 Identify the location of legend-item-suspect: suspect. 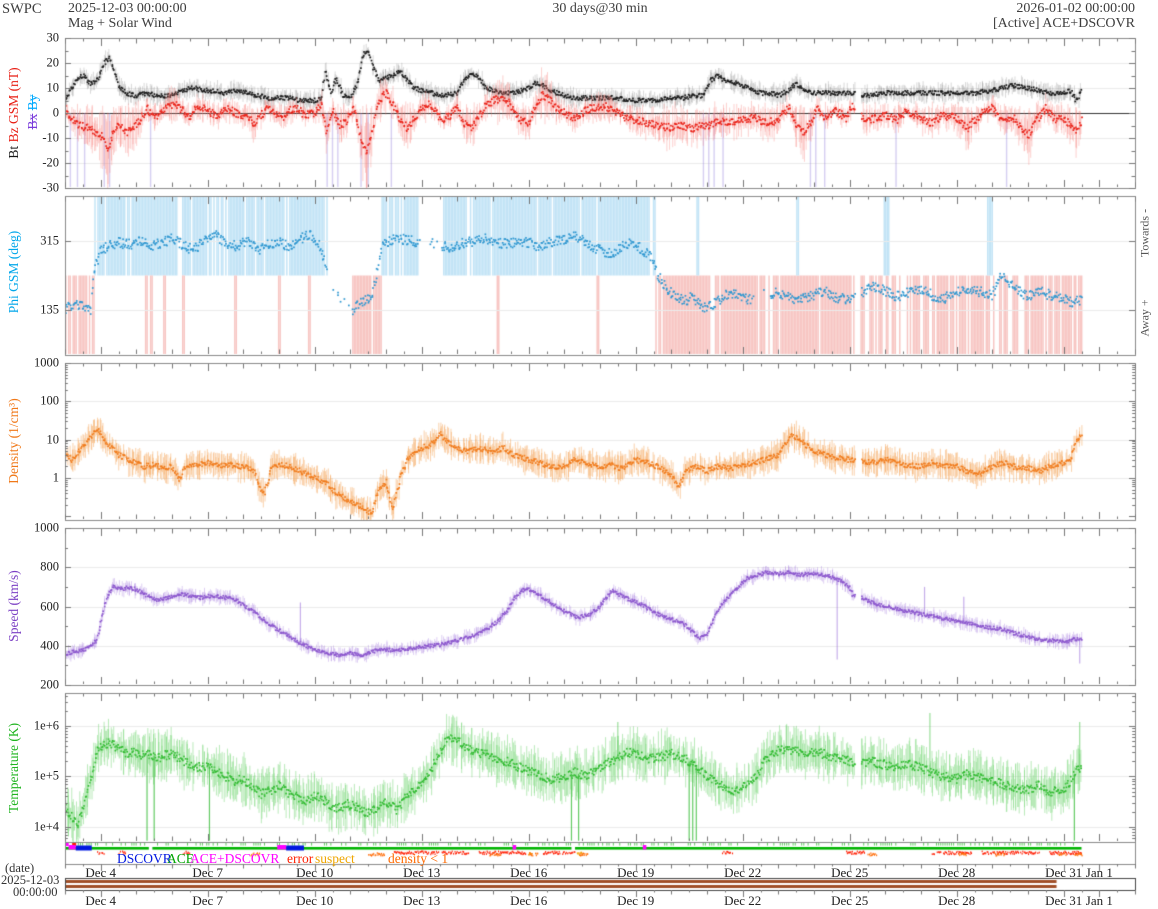
(335, 858).